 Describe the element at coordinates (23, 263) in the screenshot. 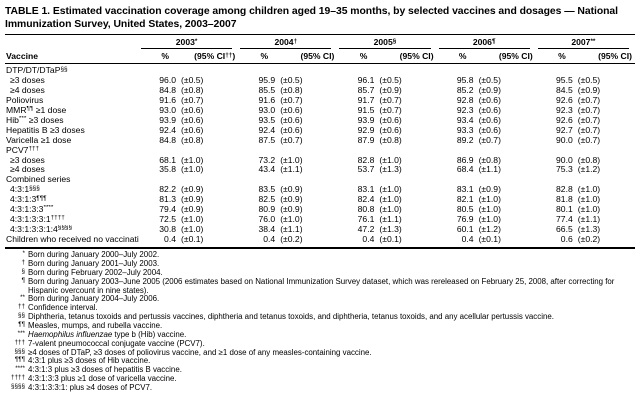

I see `footnote-marker: †` at that location.